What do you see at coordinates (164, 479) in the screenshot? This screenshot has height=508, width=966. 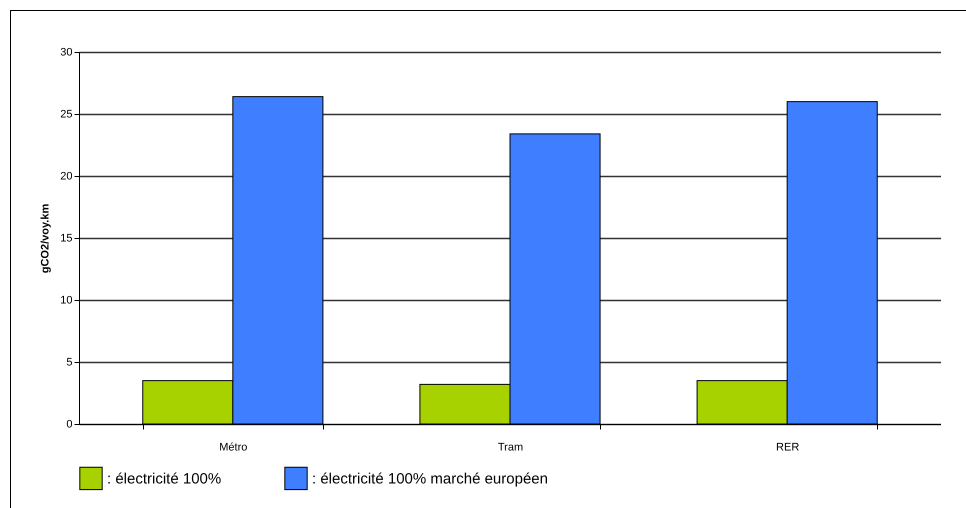 I see `legend-label: : électricité 100%` at bounding box center [164, 479].